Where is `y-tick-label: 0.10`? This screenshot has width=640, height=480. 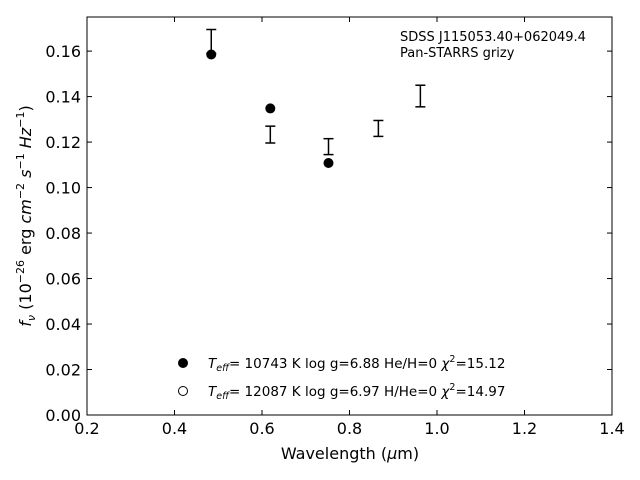 y-tick-label: 0.10 is located at coordinates (63, 188).